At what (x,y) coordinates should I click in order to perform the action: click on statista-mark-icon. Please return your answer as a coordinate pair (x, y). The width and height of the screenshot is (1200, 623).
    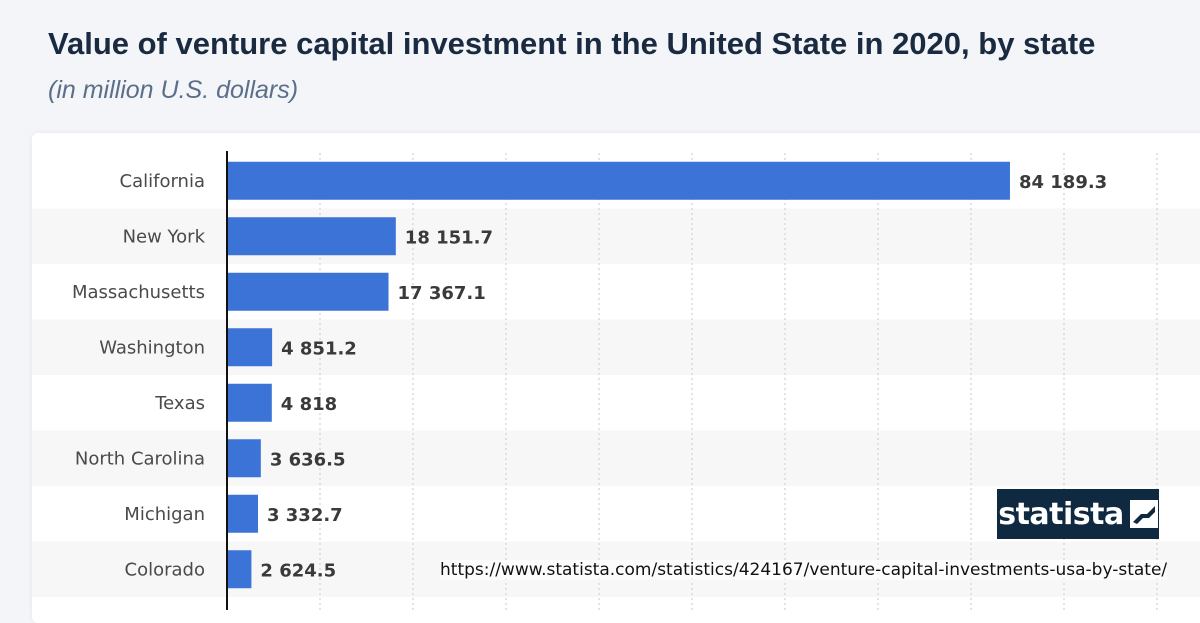
    Looking at the image, I should click on (1143, 514).